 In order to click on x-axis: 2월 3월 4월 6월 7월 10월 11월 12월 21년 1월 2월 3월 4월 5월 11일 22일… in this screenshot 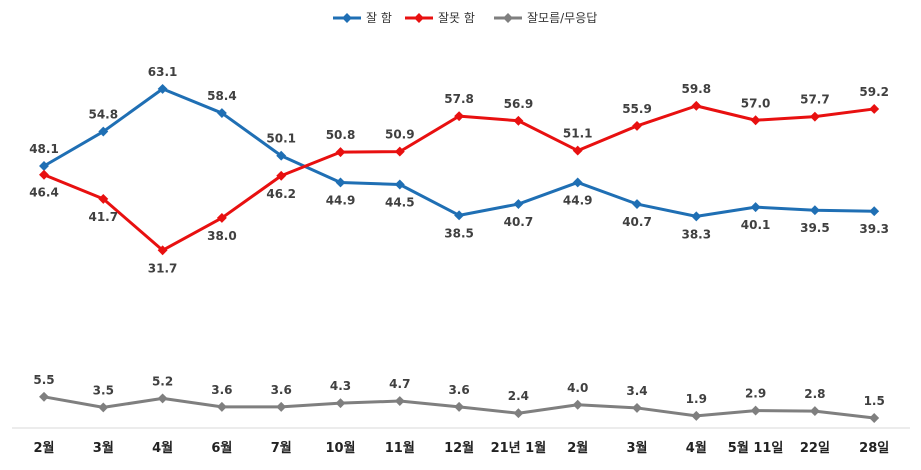, I will do `click(461, 448)`.